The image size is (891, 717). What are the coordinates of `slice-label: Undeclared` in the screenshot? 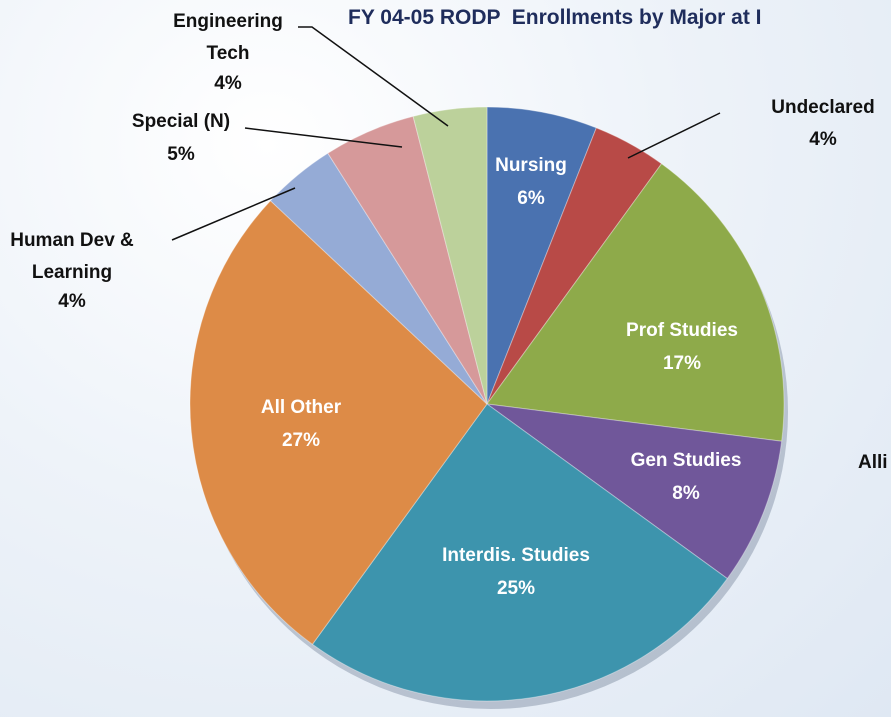 It's located at (823, 107).